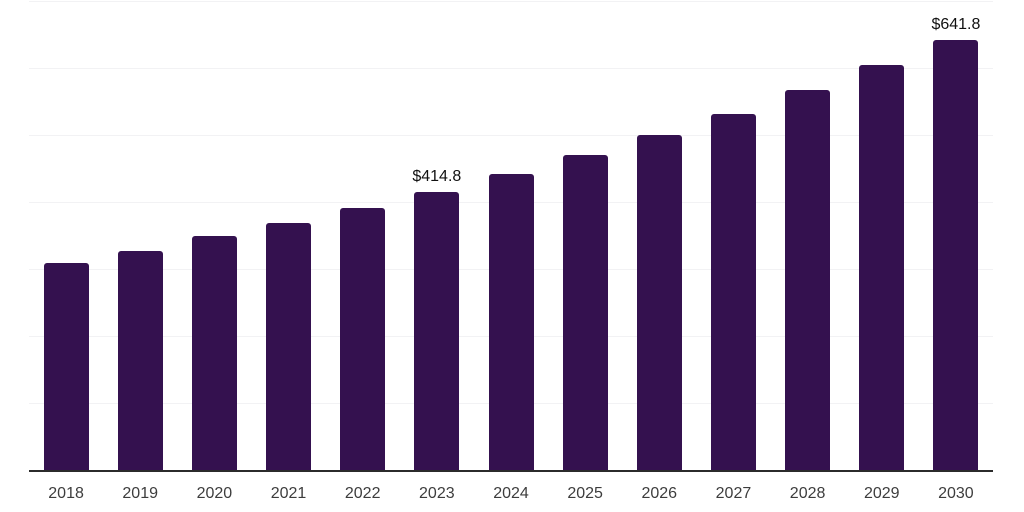 The height and width of the screenshot is (512, 1024). Describe the element at coordinates (66, 493) in the screenshot. I see `x-axis-label-2018: 2018` at that location.